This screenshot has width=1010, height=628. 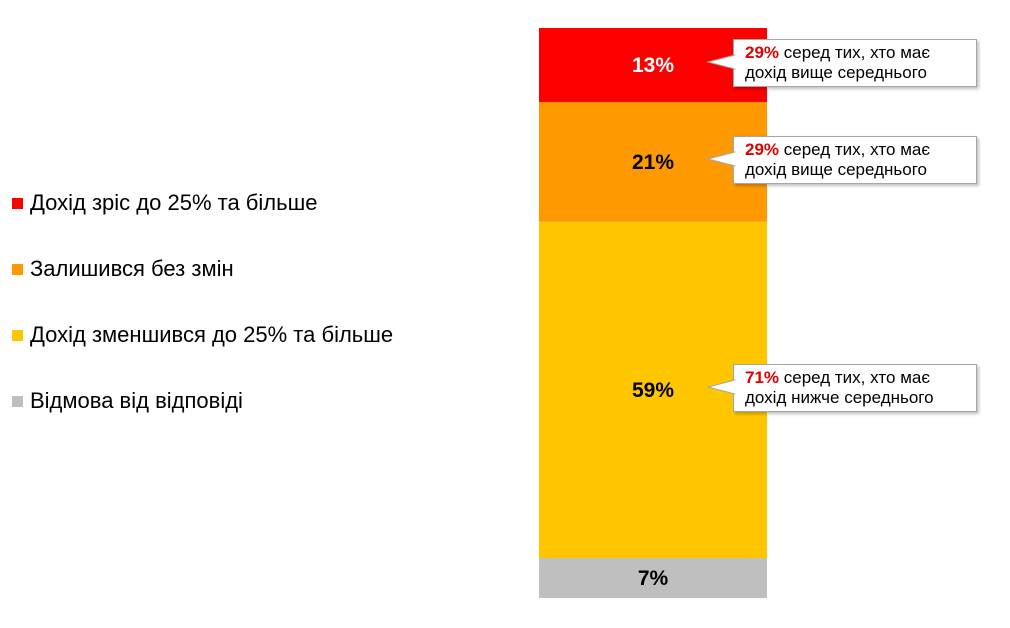 What do you see at coordinates (653, 65) in the screenshot?
I see `segment-data-label: 13%` at bounding box center [653, 65].